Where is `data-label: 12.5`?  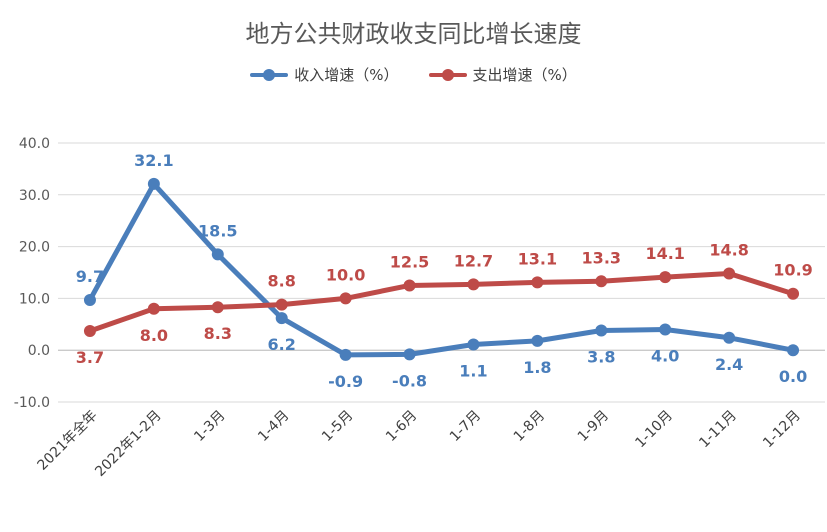
data-label: 12.5 is located at coordinates (409, 261).